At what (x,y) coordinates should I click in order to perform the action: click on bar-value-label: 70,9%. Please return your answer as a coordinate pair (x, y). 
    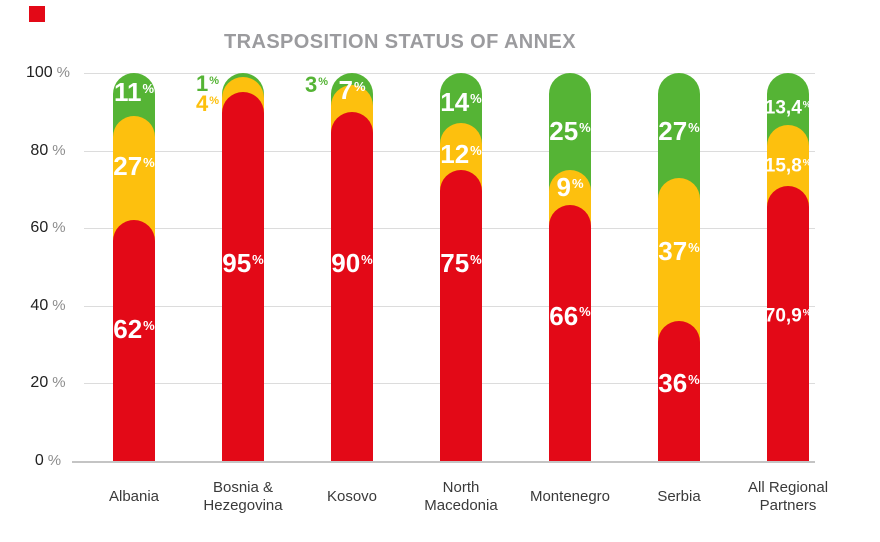
    Looking at the image, I should click on (788, 315).